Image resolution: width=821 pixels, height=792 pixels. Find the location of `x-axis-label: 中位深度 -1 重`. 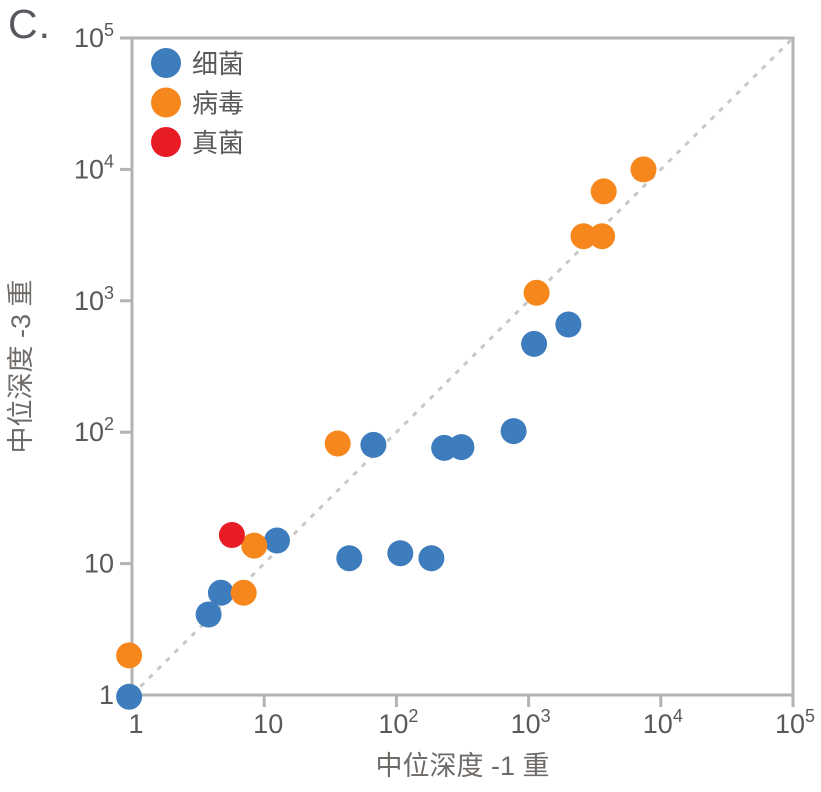

x-axis-label: 中位深度 -1 重 is located at coordinates (462, 766).